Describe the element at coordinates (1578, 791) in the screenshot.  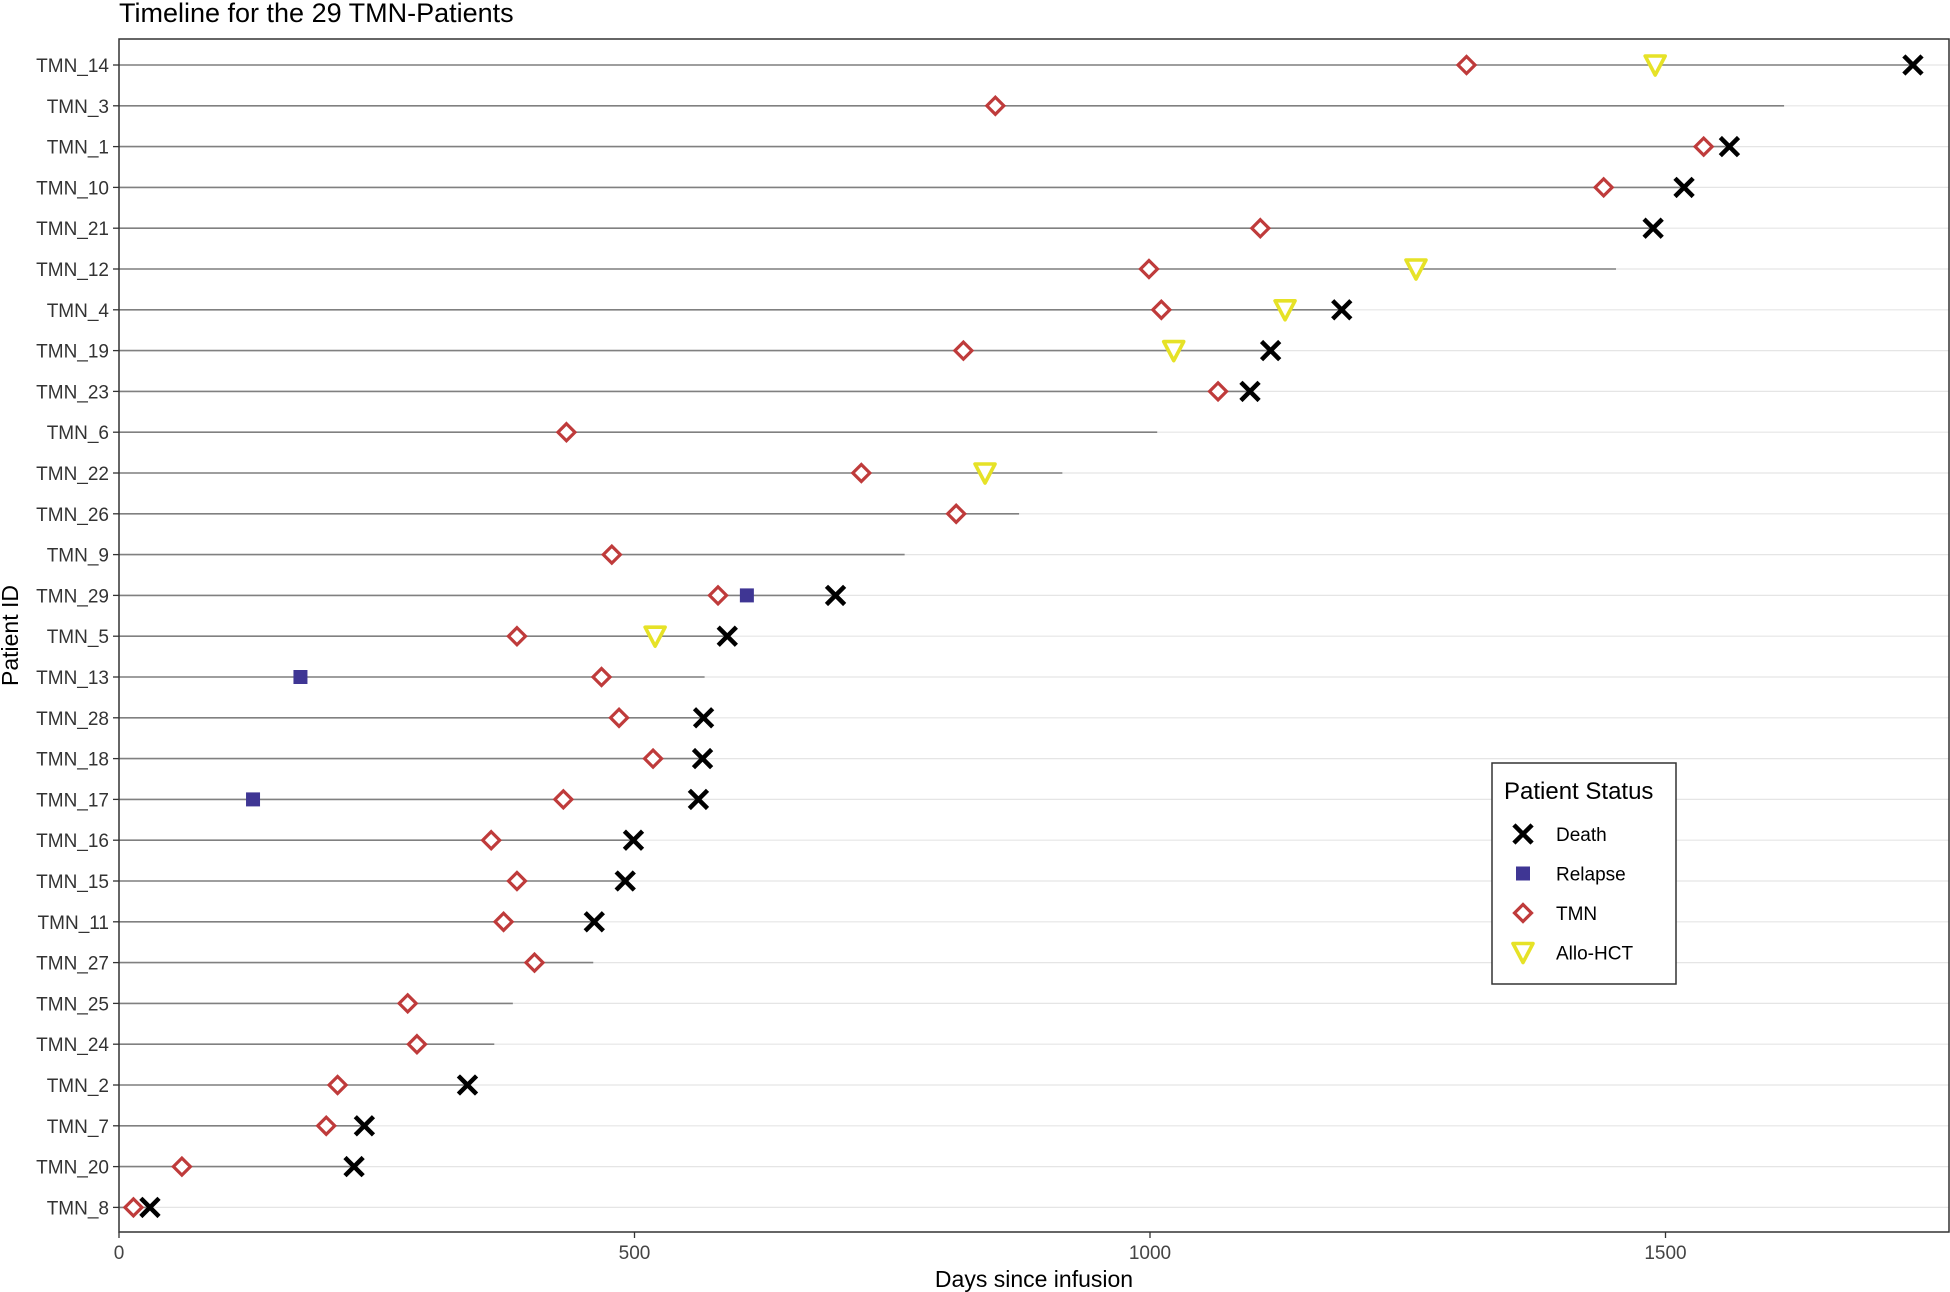
I see `legend-title: Patient Status` at that location.